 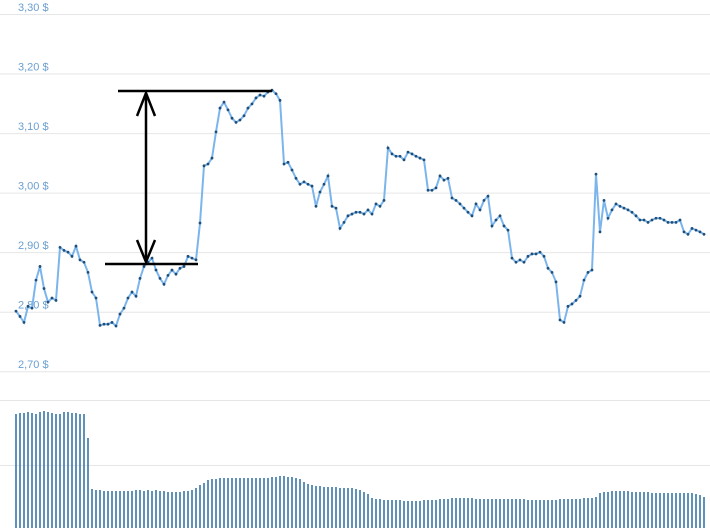 I want to click on y-tick-label: 3,00 $, so click(x=33, y=187).